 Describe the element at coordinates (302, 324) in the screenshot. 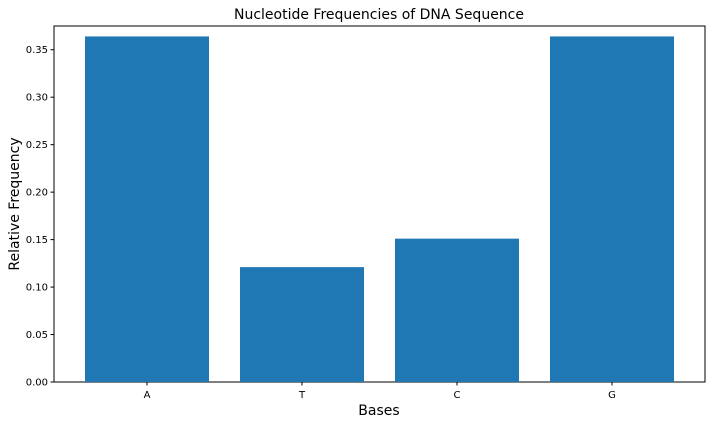

I see `bar-t` at that location.